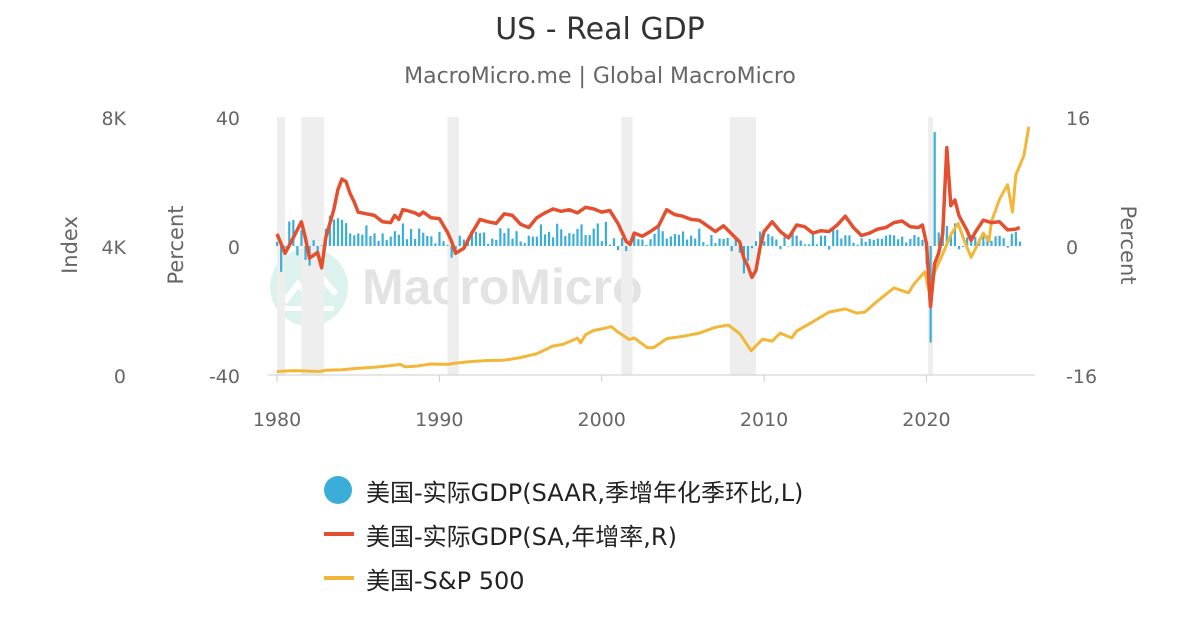 The height and width of the screenshot is (630, 1200). Describe the element at coordinates (521, 536) in the screenshot. I see `legend-label: 美国-实际GDP(SA,年增率,R)` at that location.